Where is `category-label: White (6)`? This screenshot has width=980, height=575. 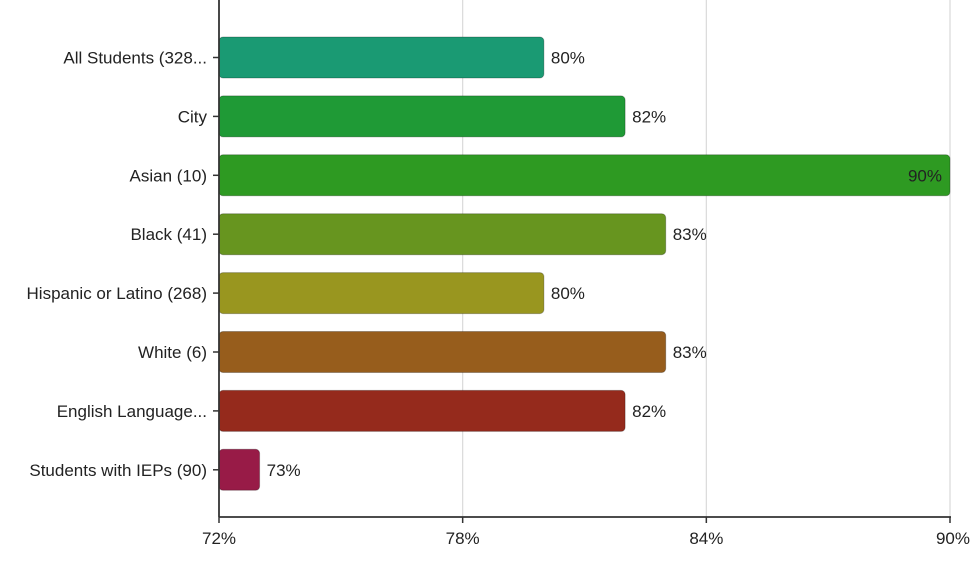 category-label: White (6) is located at coordinates (172, 352).